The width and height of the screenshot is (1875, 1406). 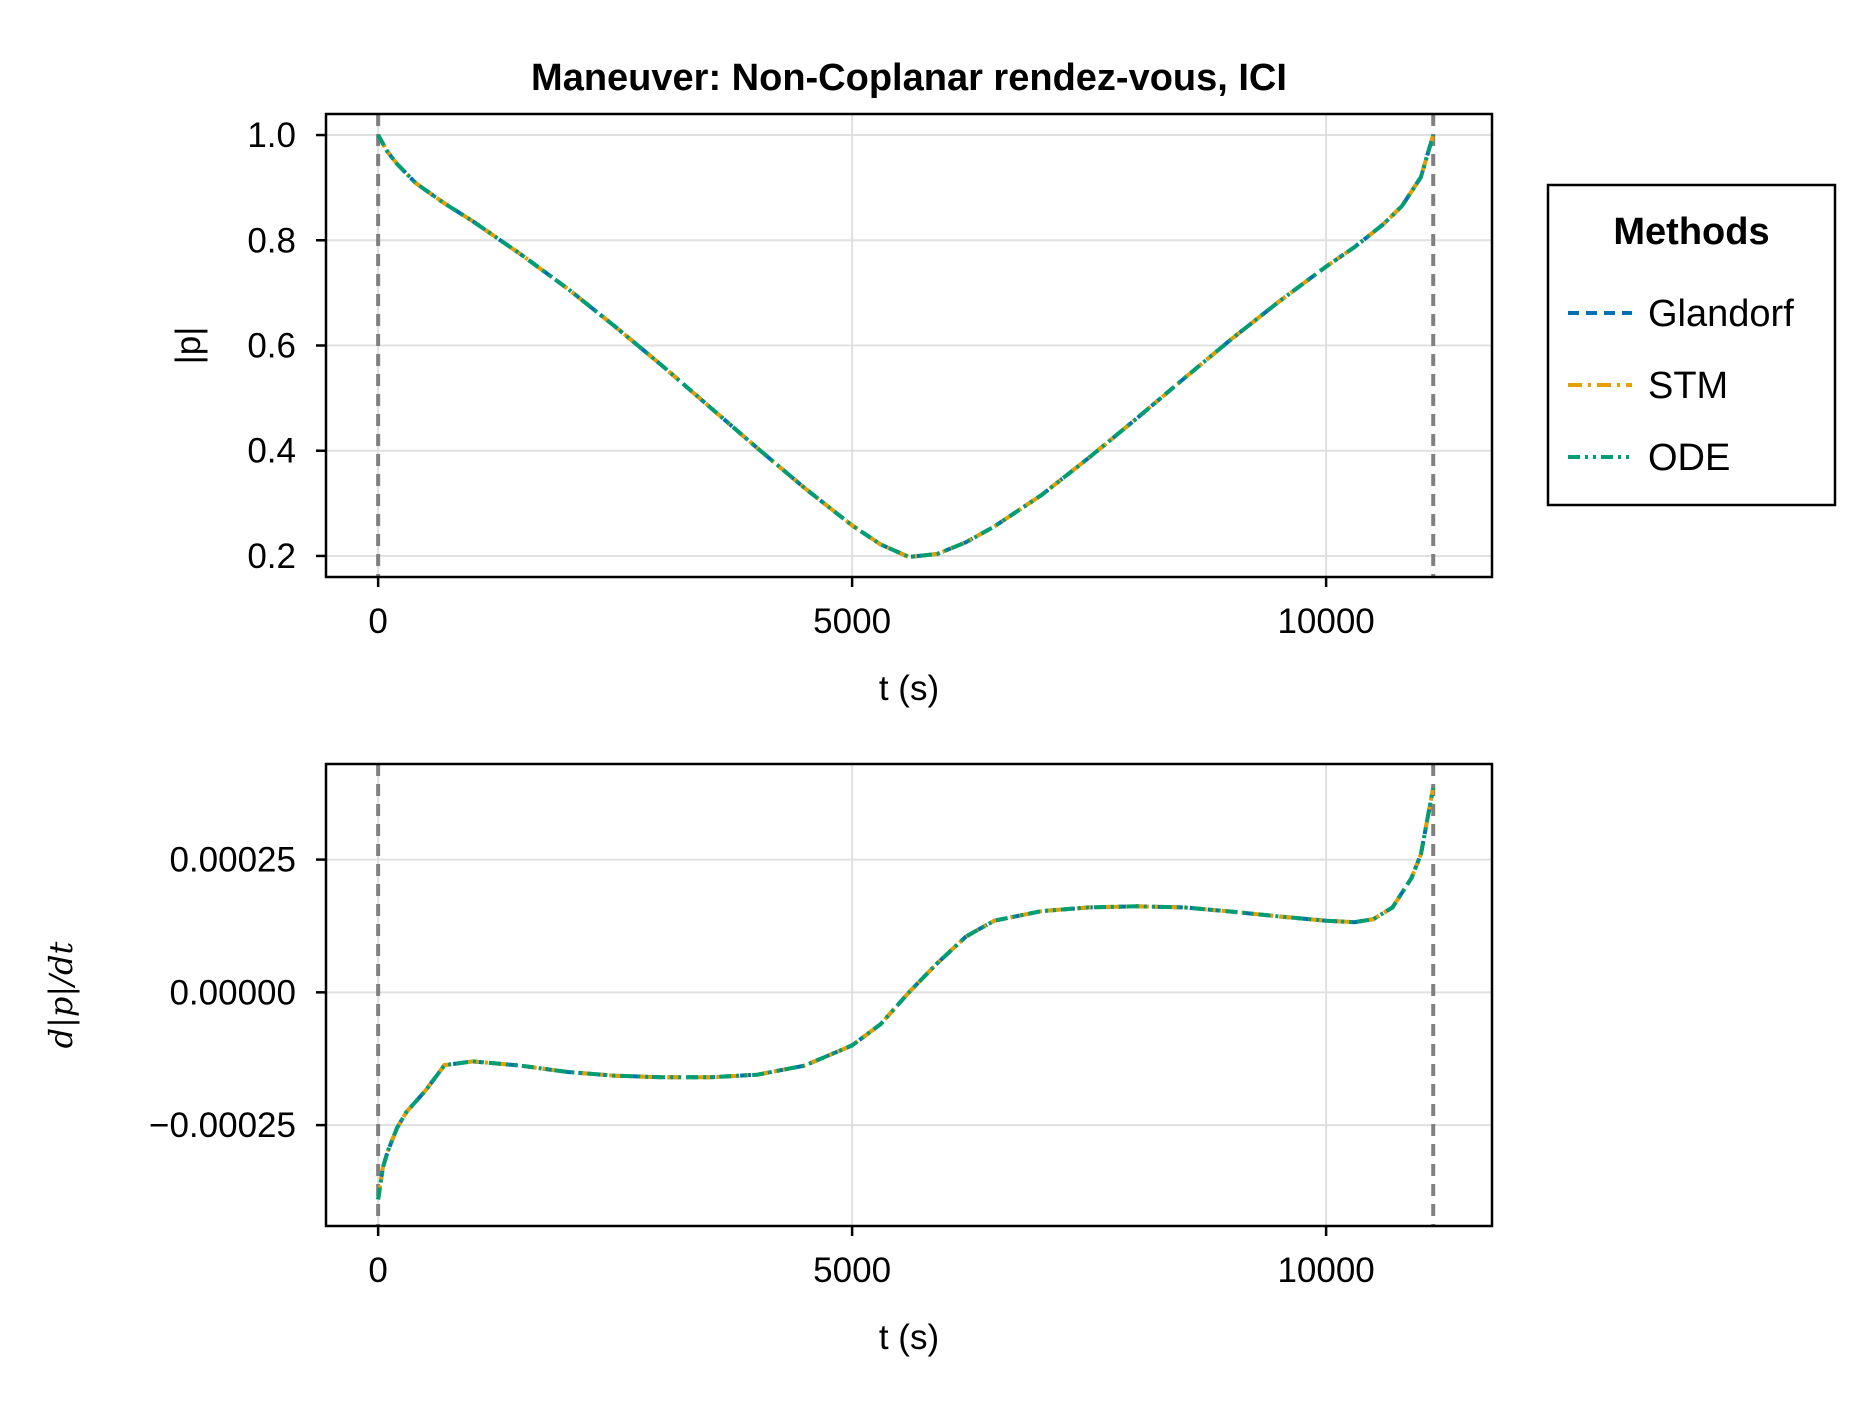 I want to click on top-y-tick-label: 1.0, so click(x=271, y=135).